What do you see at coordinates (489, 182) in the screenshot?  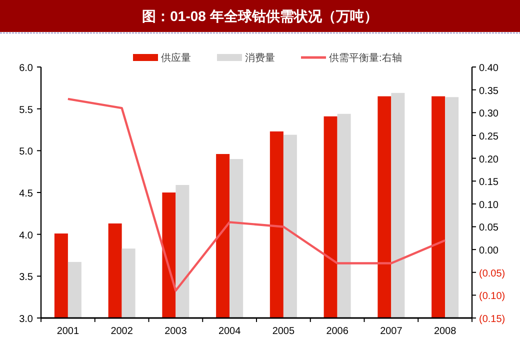 I see `y2-tick-label: 0.15` at bounding box center [489, 182].